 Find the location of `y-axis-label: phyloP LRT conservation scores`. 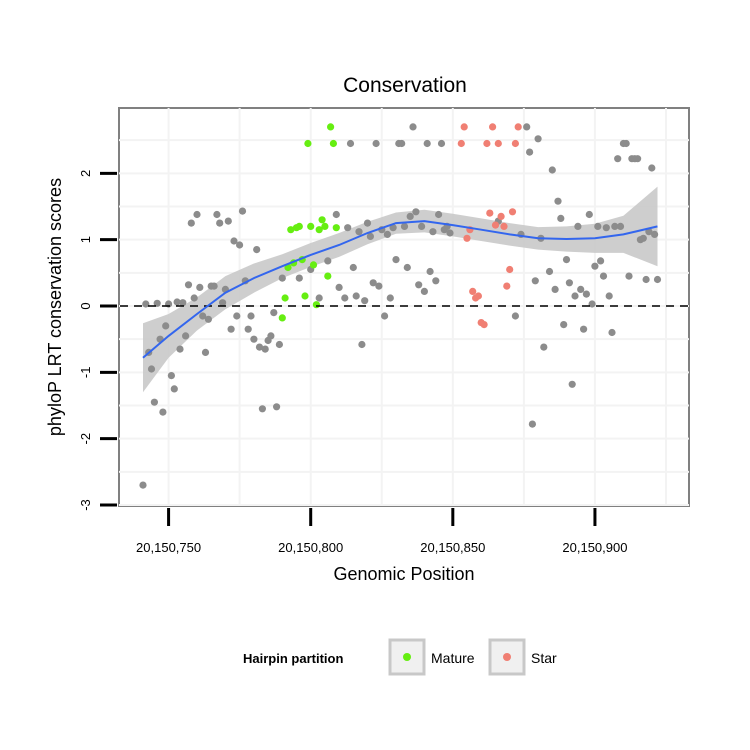

y-axis-label: phyloP LRT conservation scores is located at coordinates (55, 307).